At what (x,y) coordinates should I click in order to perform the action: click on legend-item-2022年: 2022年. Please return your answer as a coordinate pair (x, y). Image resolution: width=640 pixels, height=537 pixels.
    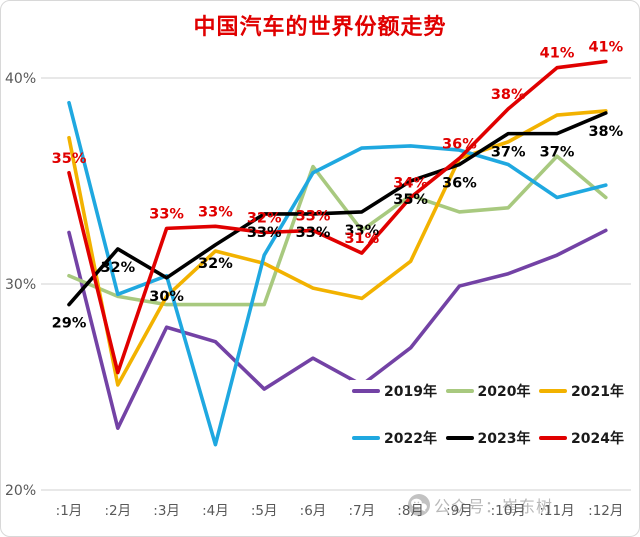
    Looking at the image, I should click on (394, 438).